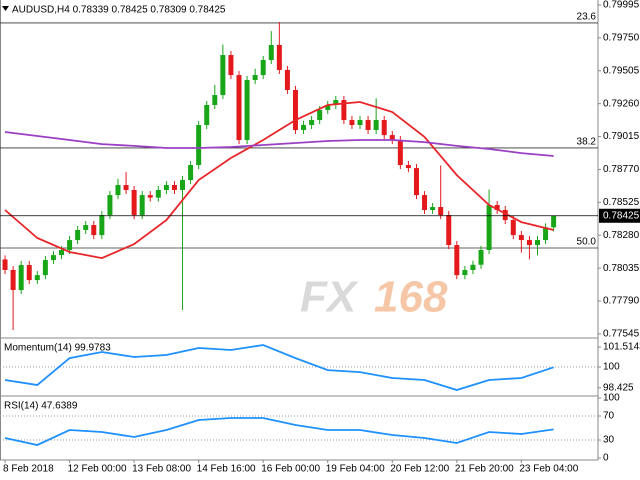 The image size is (640, 480). What do you see at coordinates (329, 297) in the screenshot?
I see `watermark-fx: FX` at bounding box center [329, 297].